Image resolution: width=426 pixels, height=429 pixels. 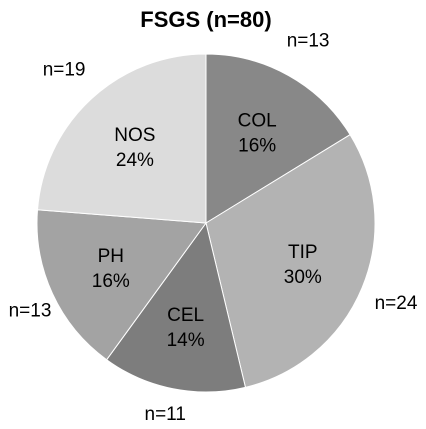 I want to click on slice-name-cel: CEL, so click(x=185, y=315).